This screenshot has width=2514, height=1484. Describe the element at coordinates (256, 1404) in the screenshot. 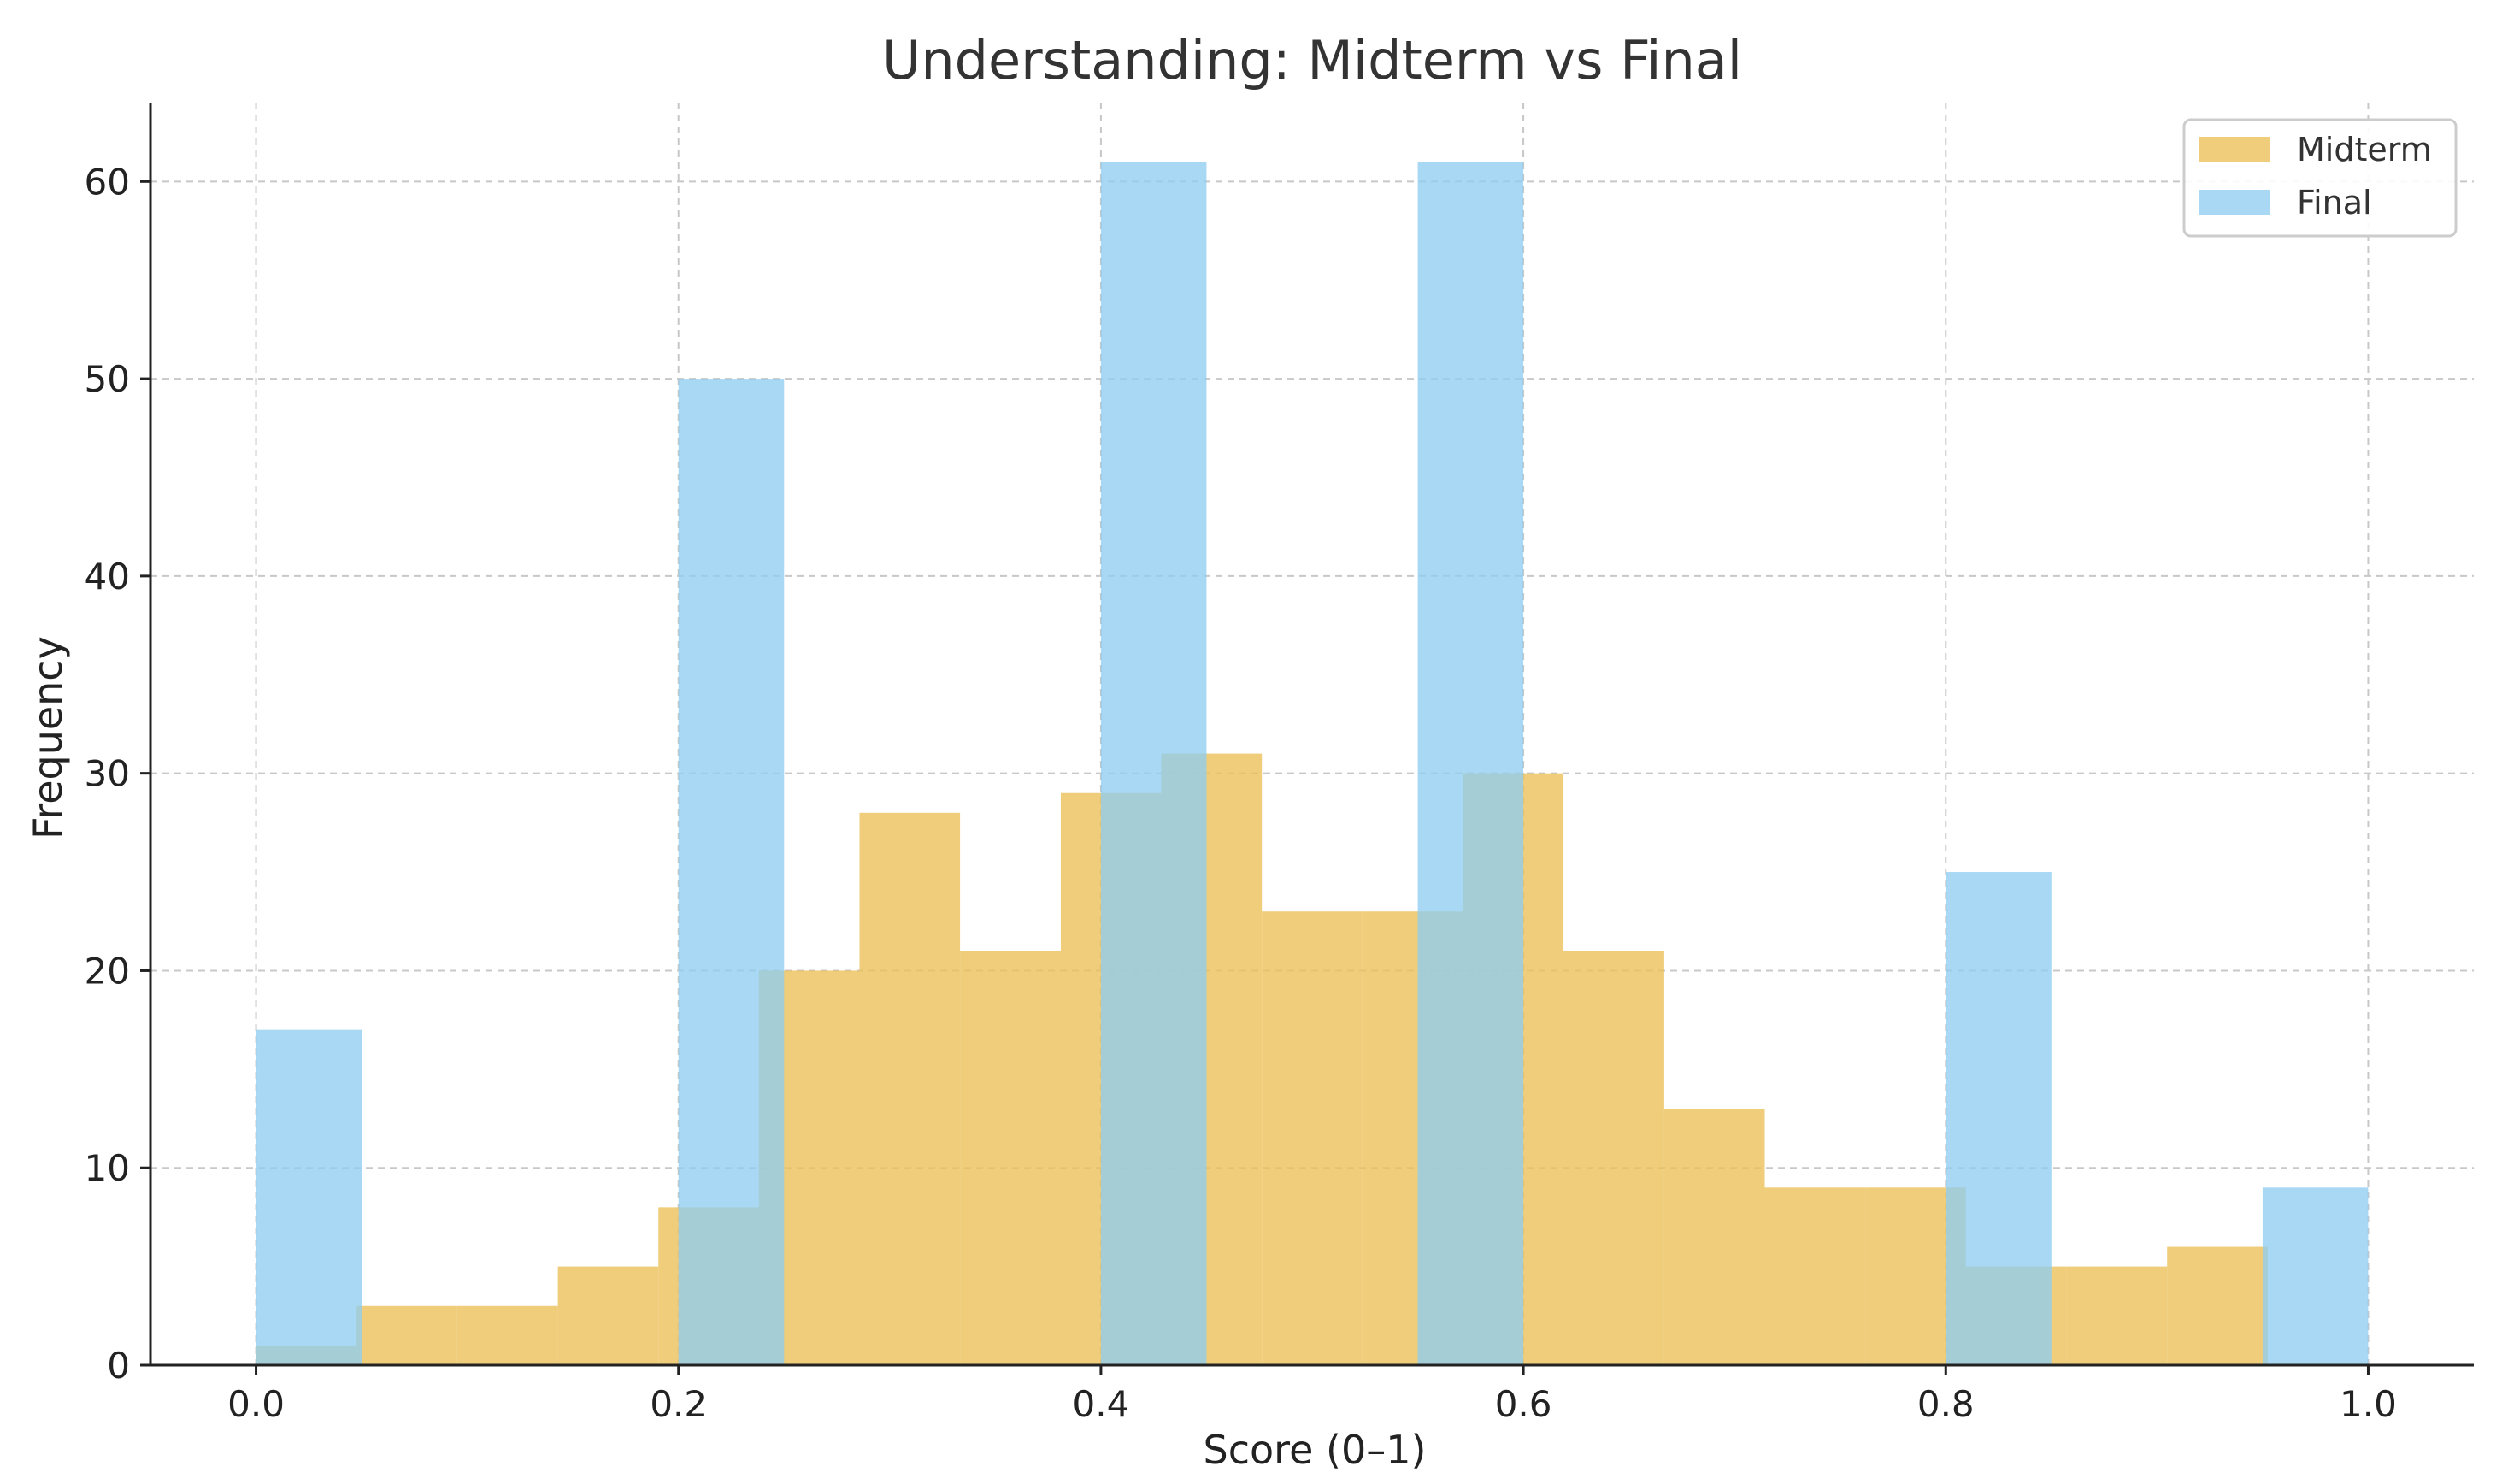

I see `x-tick-label: 0.0` at that location.